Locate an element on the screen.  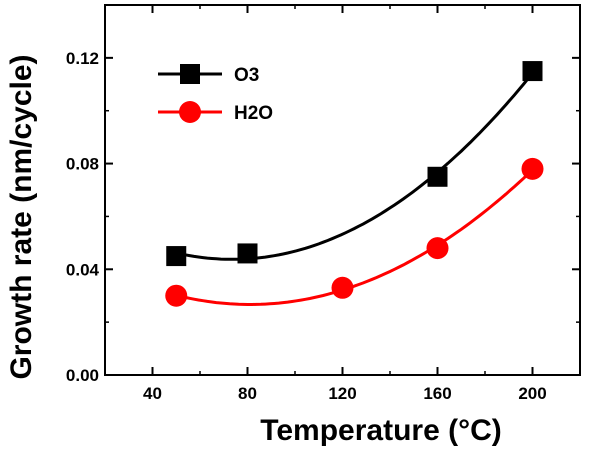
x-tick-label: 160 is located at coordinates (437, 393).